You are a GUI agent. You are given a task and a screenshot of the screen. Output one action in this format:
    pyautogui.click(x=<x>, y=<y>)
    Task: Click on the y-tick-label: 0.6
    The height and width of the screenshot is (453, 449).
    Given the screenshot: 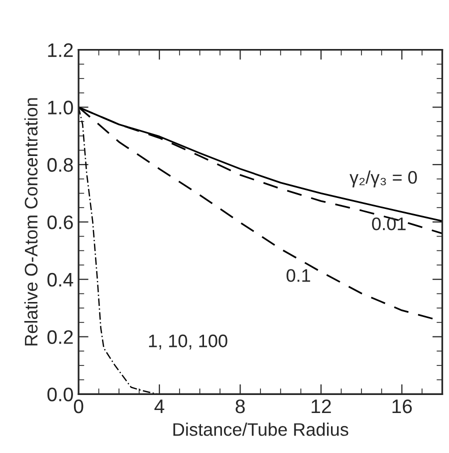 What is the action you would take?
    pyautogui.click(x=60, y=222)
    